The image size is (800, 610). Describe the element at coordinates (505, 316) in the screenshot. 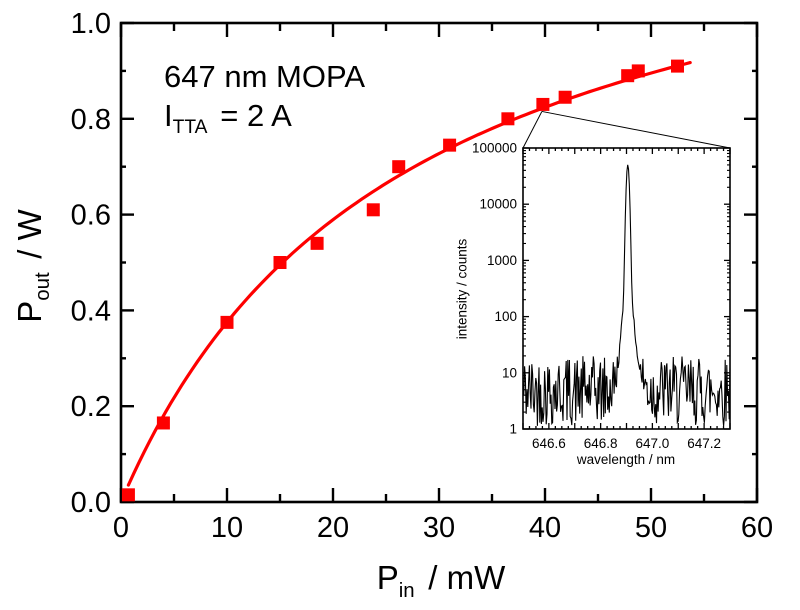

I see `inset-y-tick-label-100: 100` at that location.